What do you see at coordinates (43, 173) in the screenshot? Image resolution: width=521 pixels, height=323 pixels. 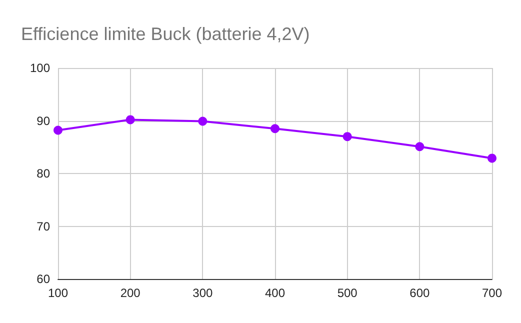 I see `y-tick-label: 80` at bounding box center [43, 173].